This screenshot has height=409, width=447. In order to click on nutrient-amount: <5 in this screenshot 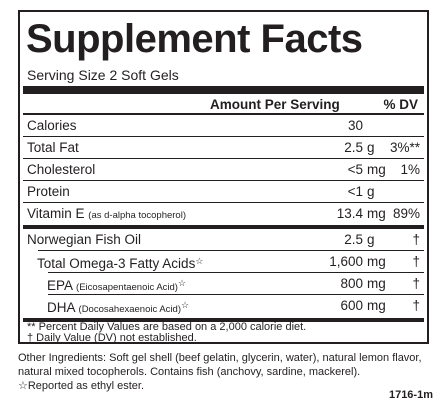, I will do `click(355, 169)`.